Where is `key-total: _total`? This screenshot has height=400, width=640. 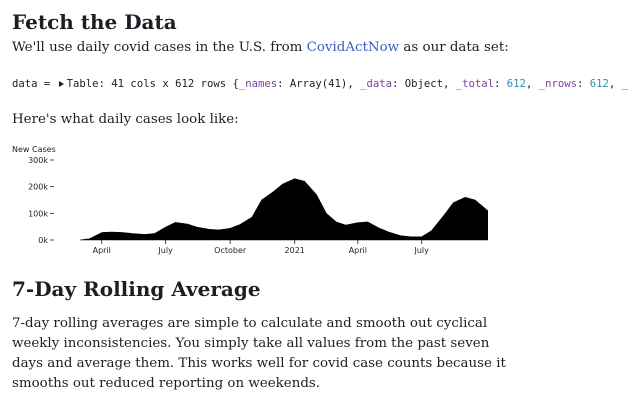
key-total: _total is located at coordinates (475, 84).